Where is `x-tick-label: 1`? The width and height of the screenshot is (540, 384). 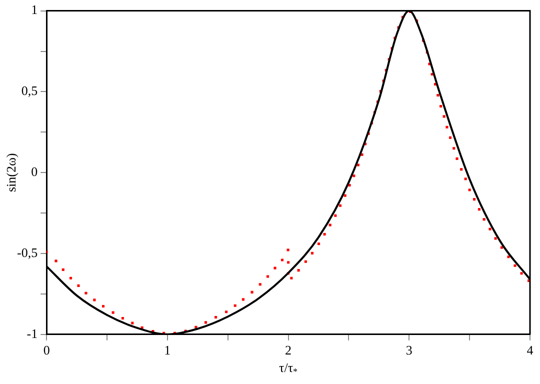
x-tick-label: 1 is located at coordinates (167, 350).